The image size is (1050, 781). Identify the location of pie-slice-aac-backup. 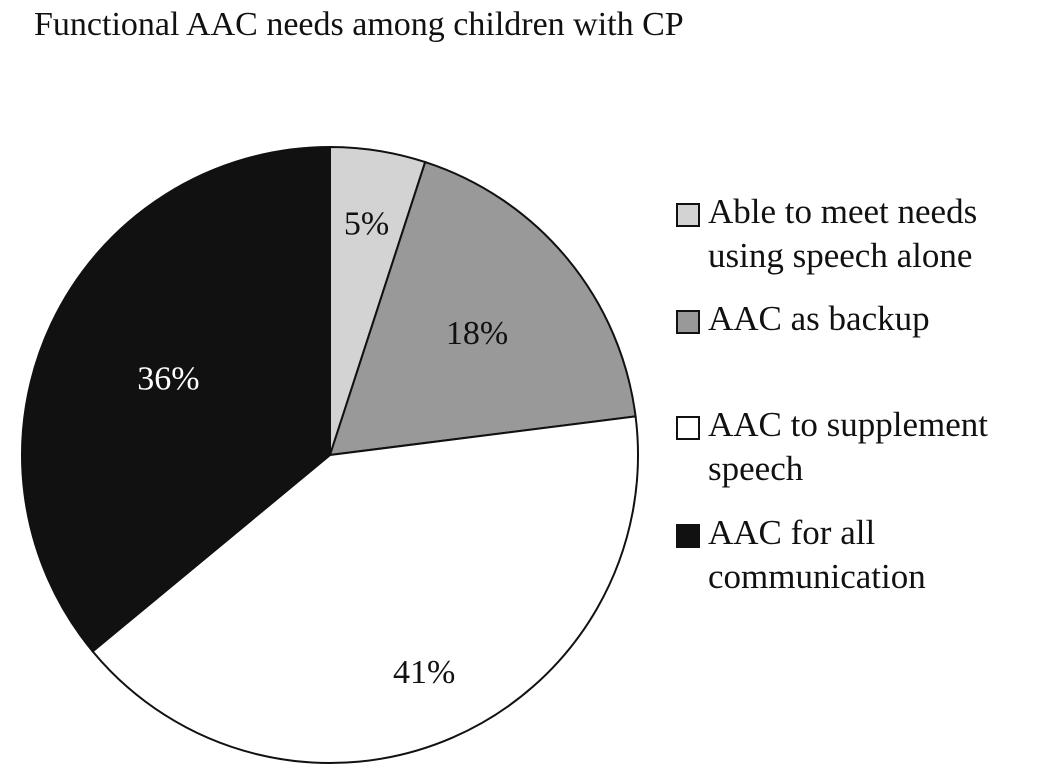
(482, 308).